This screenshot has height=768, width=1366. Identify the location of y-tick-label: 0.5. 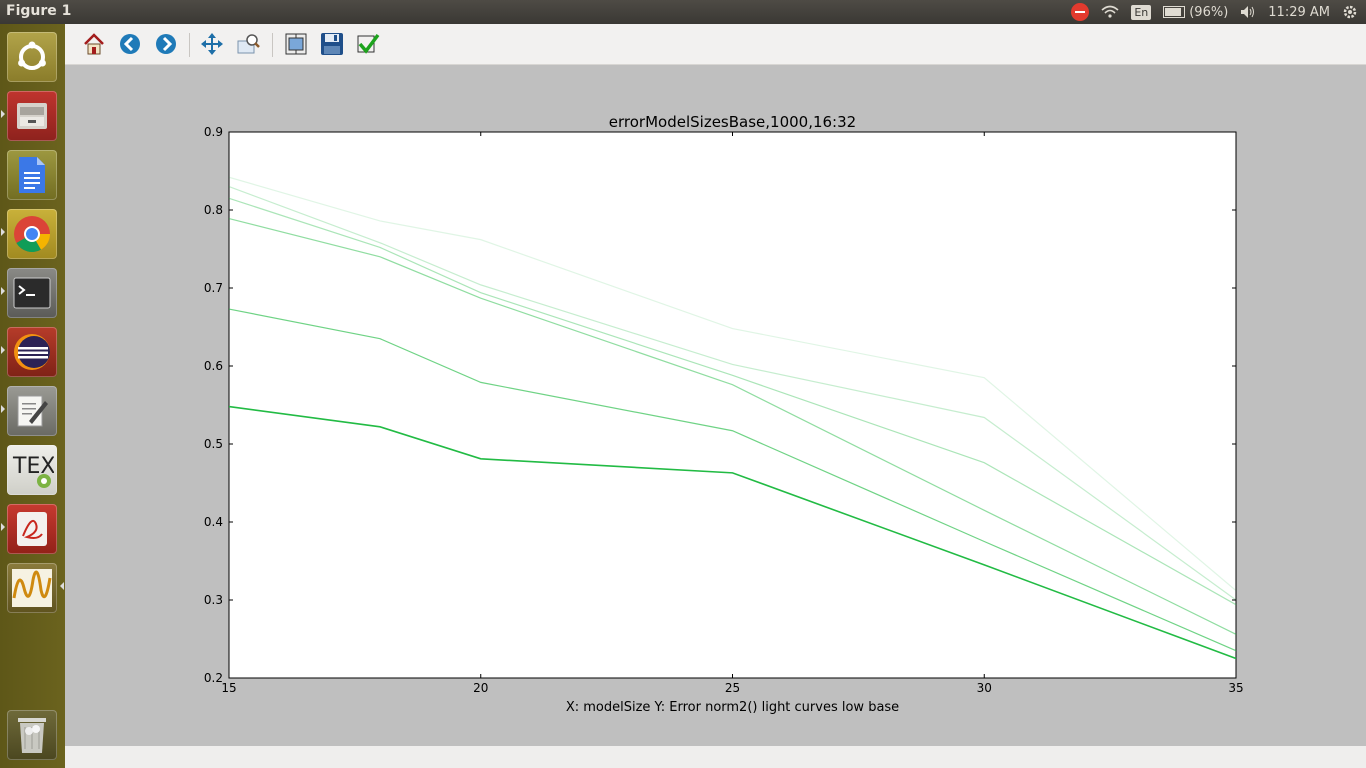
(213, 444).